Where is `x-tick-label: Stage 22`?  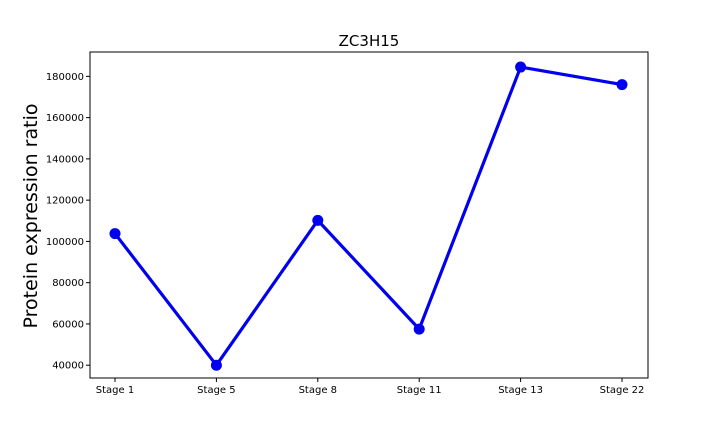 x-tick-label: Stage 22 is located at coordinates (622, 390).